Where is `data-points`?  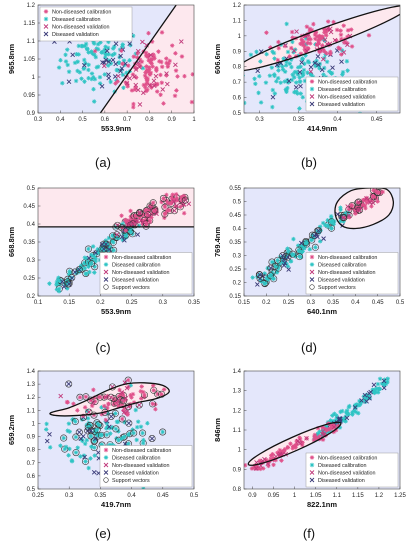 data-points is located at coordinates (105, 432).